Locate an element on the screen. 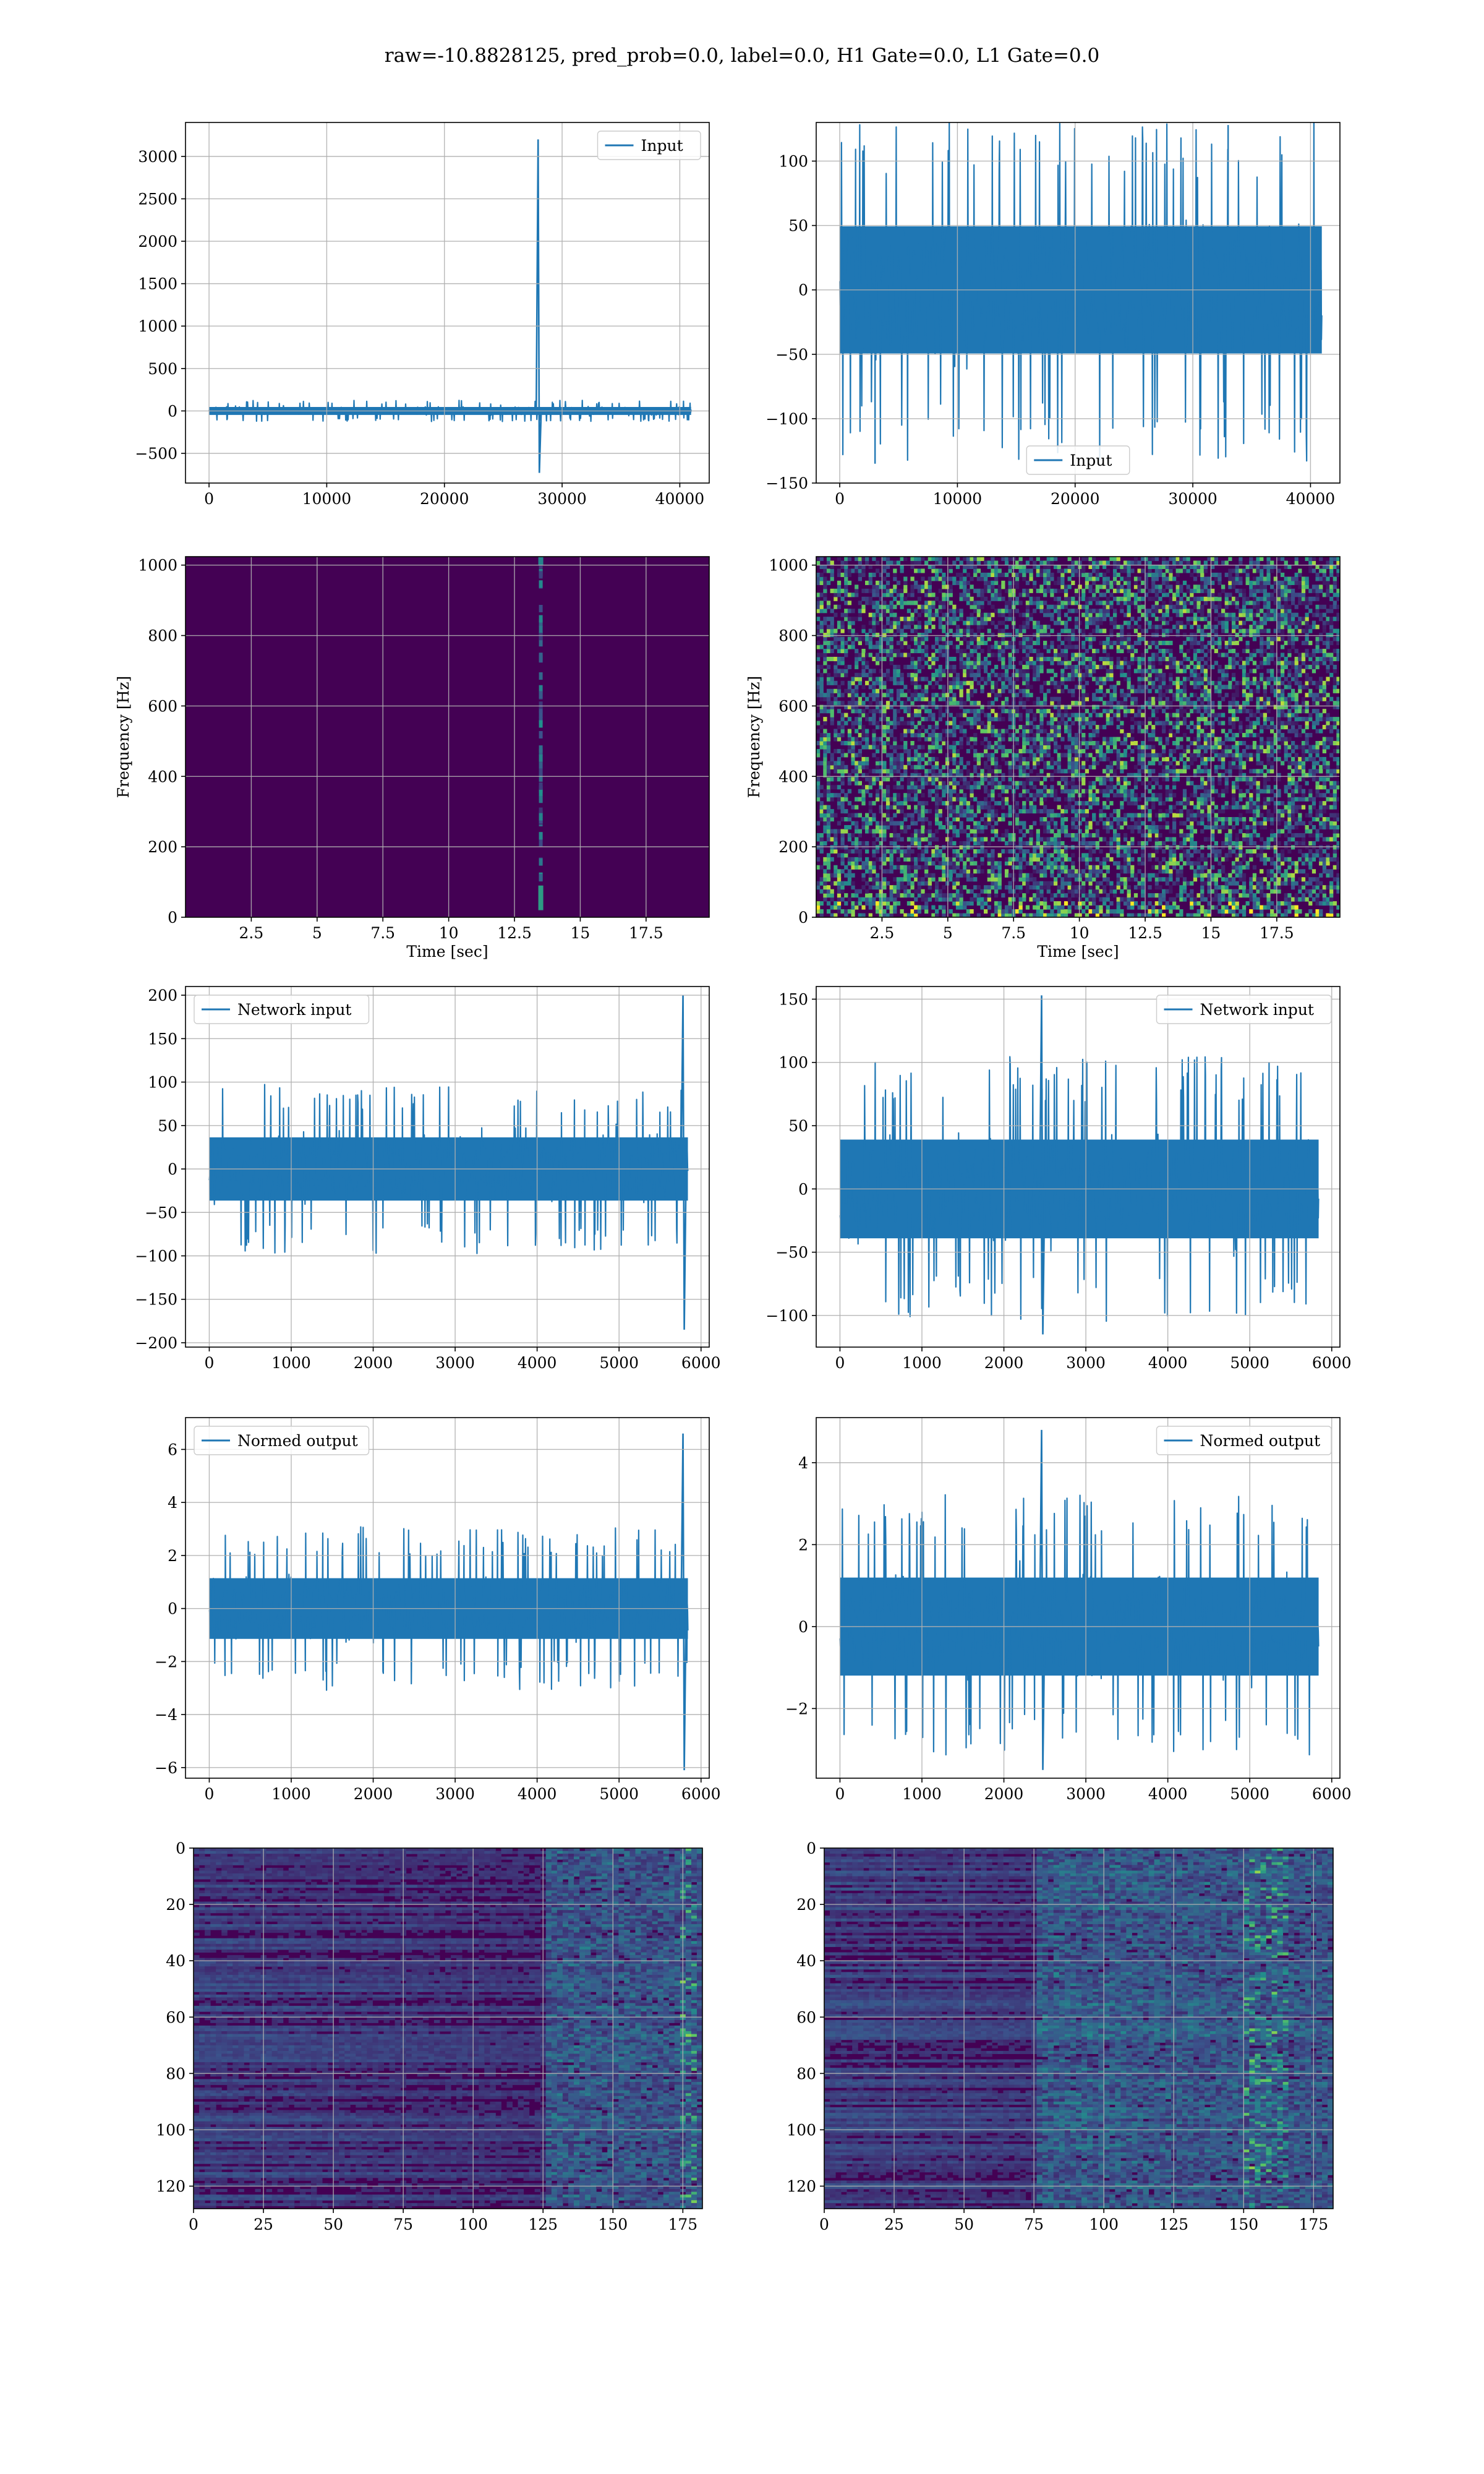  series-spike is located at coordinates (538, 306).